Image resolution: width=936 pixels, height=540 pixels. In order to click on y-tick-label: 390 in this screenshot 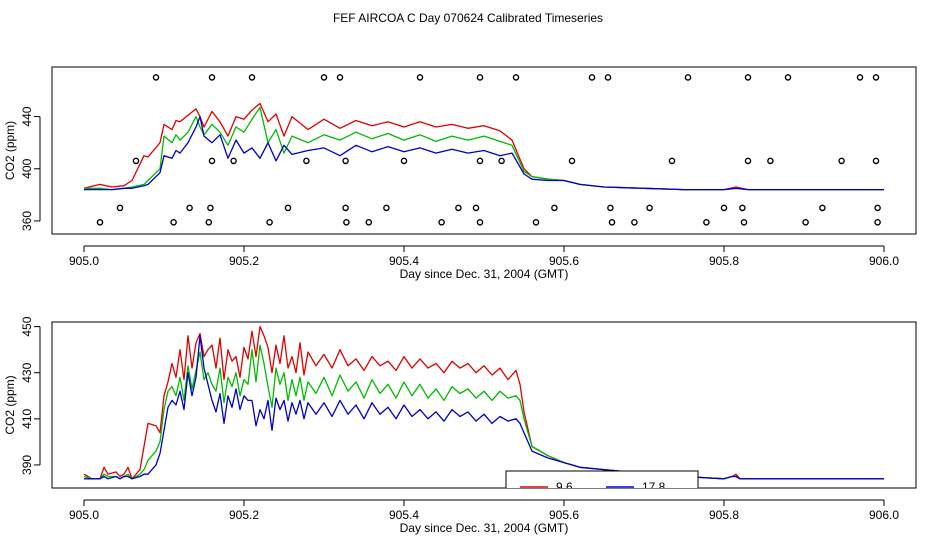, I will do `click(27, 465)`.